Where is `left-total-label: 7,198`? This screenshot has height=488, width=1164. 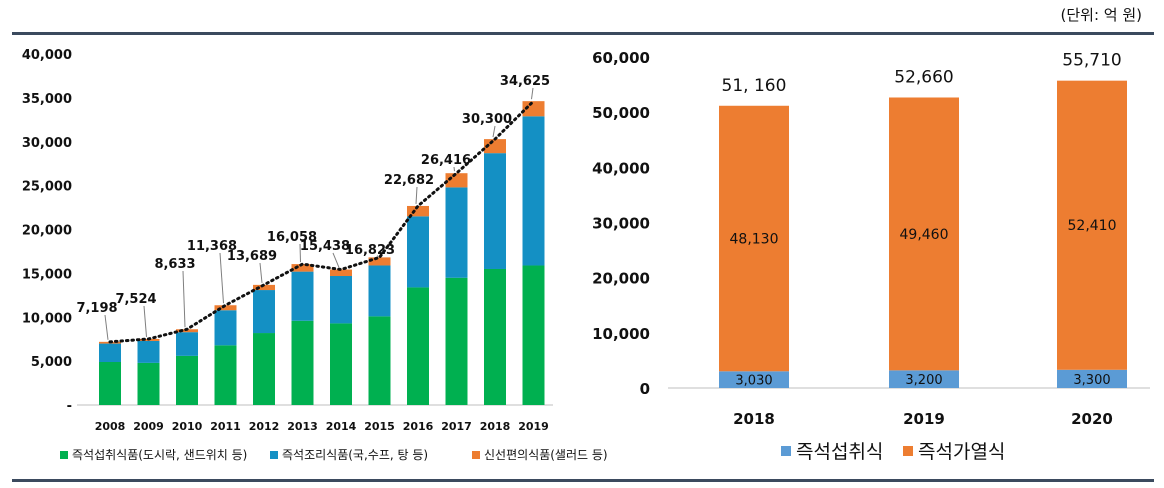
left-total-label: 7,198 is located at coordinates (96, 308).